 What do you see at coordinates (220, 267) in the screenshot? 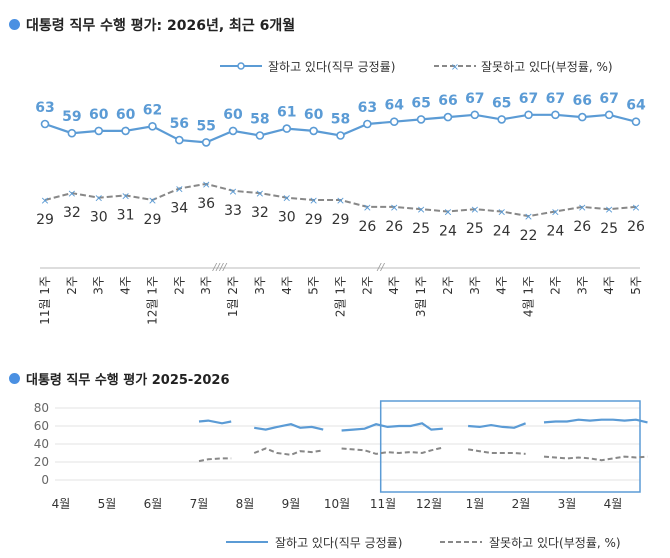
I see `axis-break-mark: ////` at bounding box center [220, 267].